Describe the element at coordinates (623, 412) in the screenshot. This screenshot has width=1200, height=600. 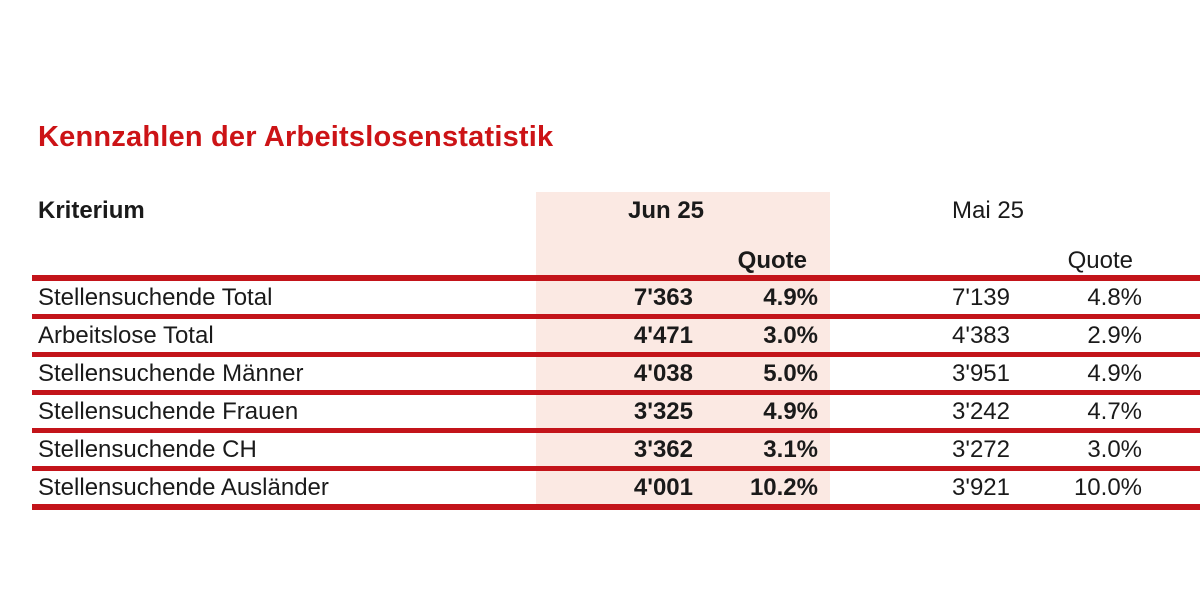
I see `jun-value: 3'325` at that location.